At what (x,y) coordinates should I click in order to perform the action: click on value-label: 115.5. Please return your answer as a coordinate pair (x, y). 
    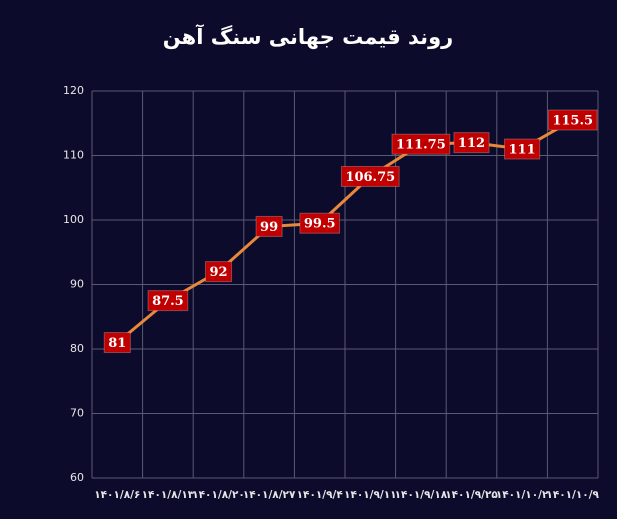
    Looking at the image, I should click on (572, 121).